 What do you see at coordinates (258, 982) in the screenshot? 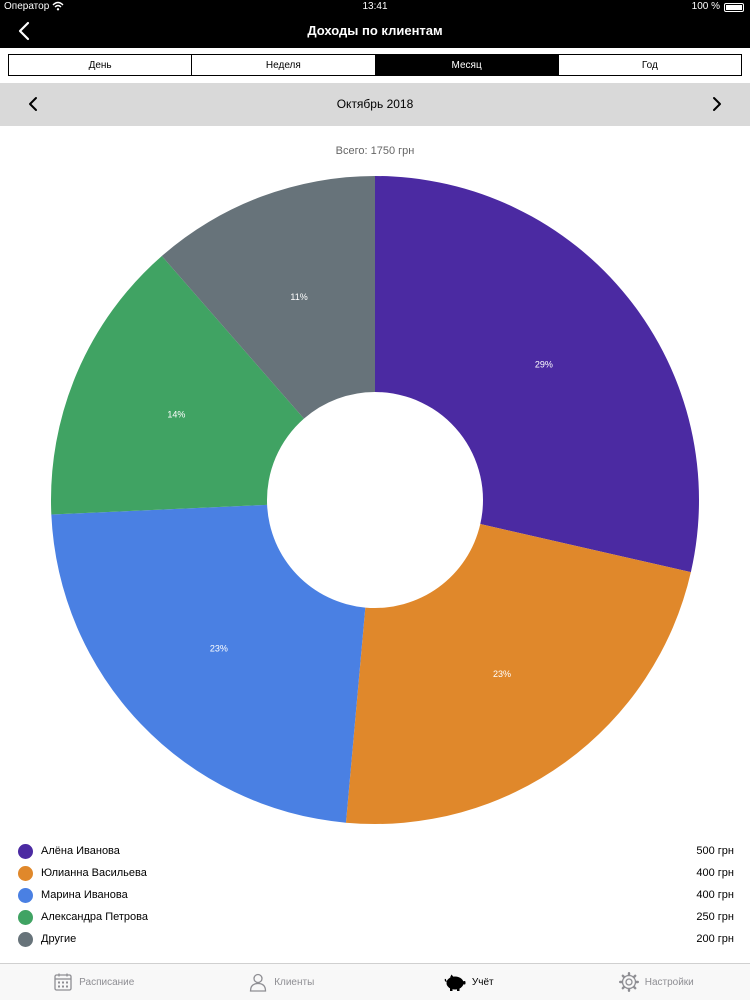
I see `person-icon` at bounding box center [258, 982].